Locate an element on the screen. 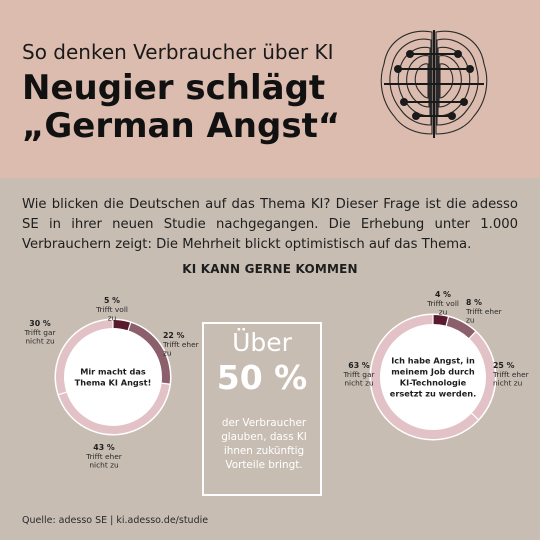 The image size is (540, 540). donut-value-label: 63 % is located at coordinates (359, 365).